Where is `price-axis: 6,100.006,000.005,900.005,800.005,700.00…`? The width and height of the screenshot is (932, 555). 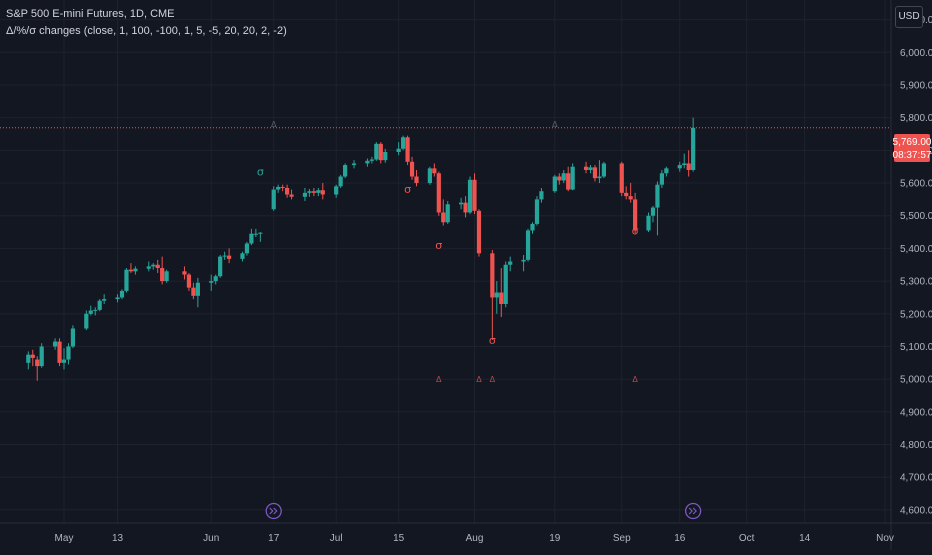 price-axis: 6,100.006,000.005,900.005,800.005,700.00… is located at coordinates (911, 275).